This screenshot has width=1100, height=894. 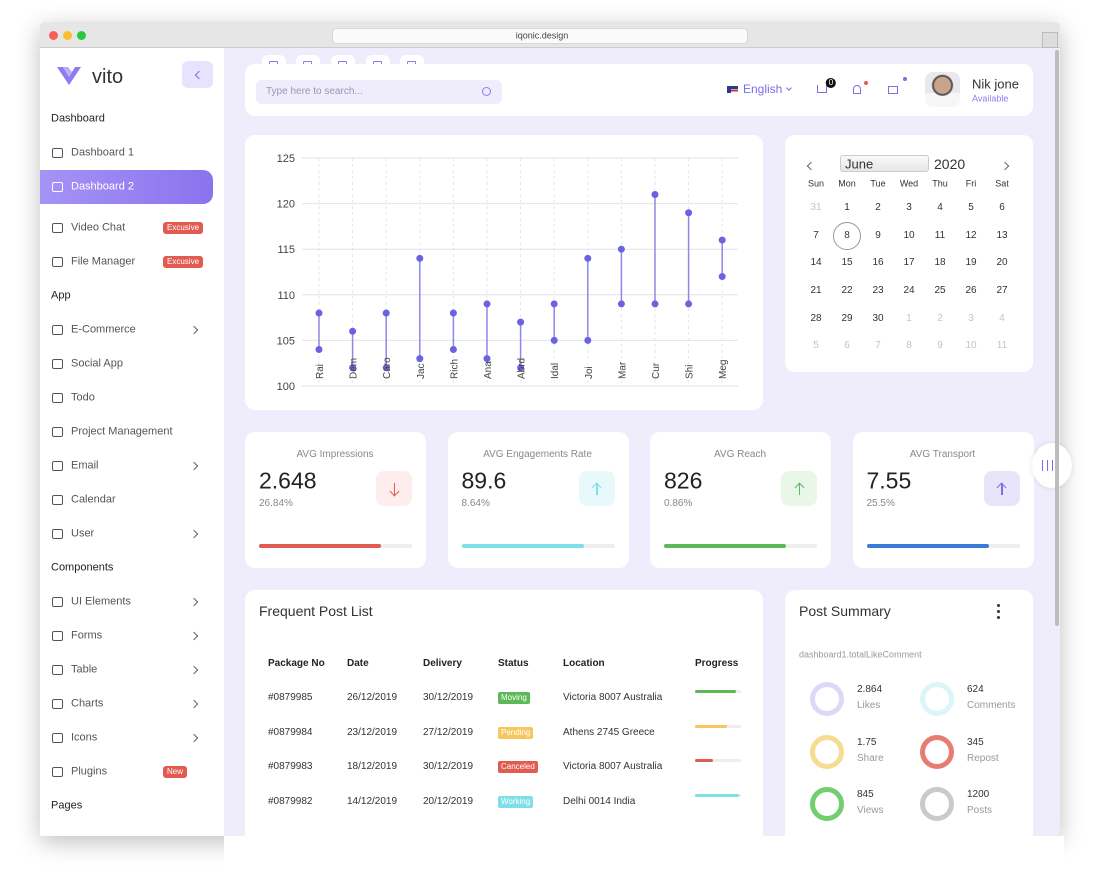 What do you see at coordinates (93, 499) in the screenshot?
I see `menu-label: Calendar` at bounding box center [93, 499].